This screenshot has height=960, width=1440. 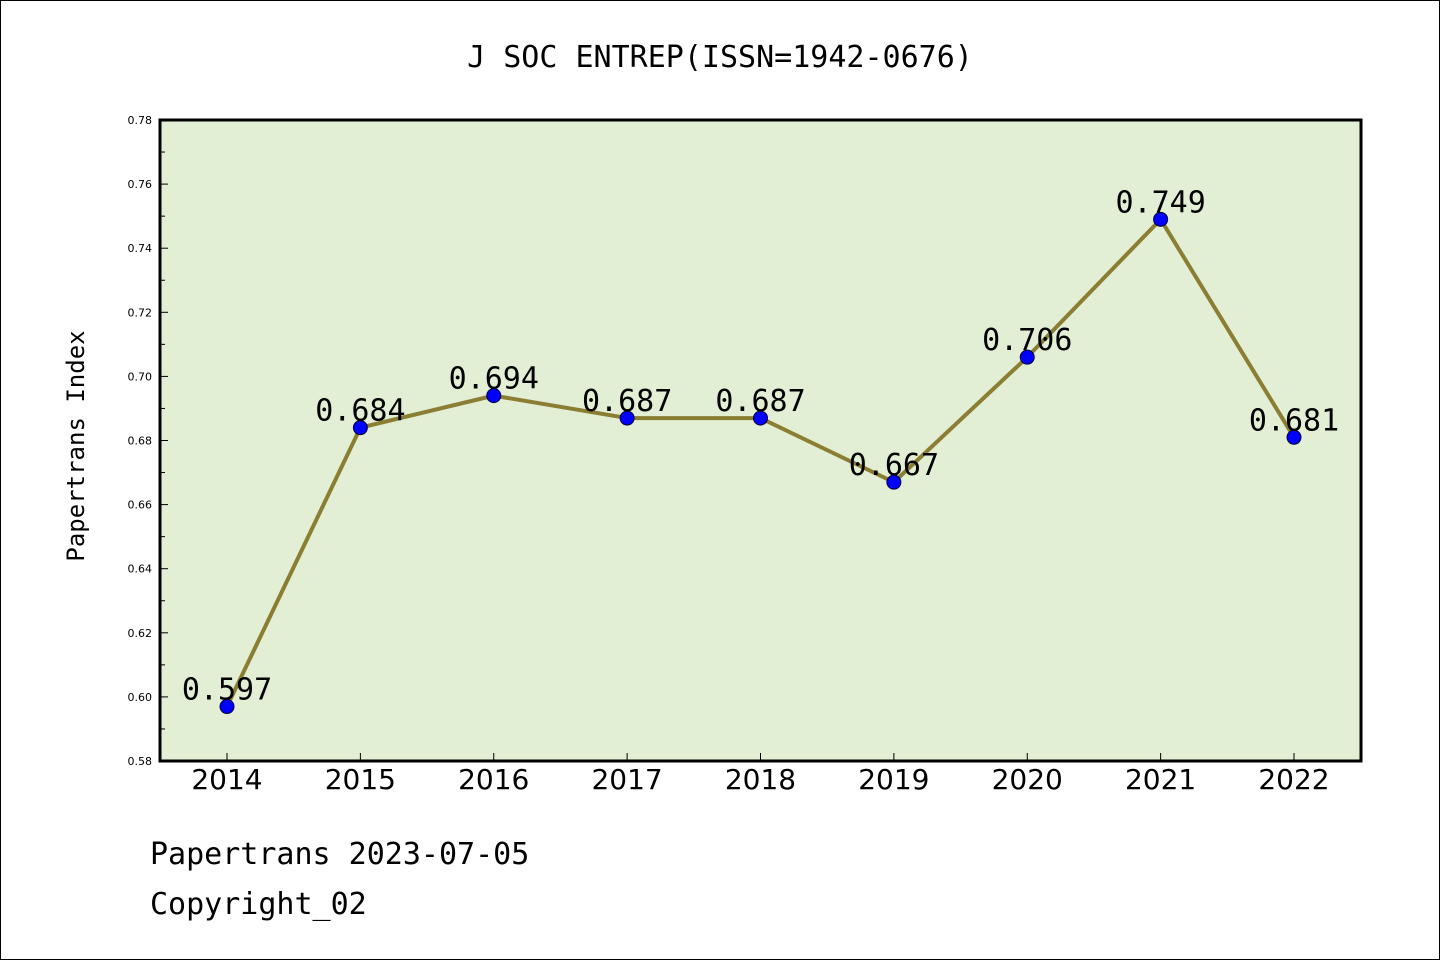 What do you see at coordinates (140, 761) in the screenshot?
I see `y-tick-label: 0.58` at bounding box center [140, 761].